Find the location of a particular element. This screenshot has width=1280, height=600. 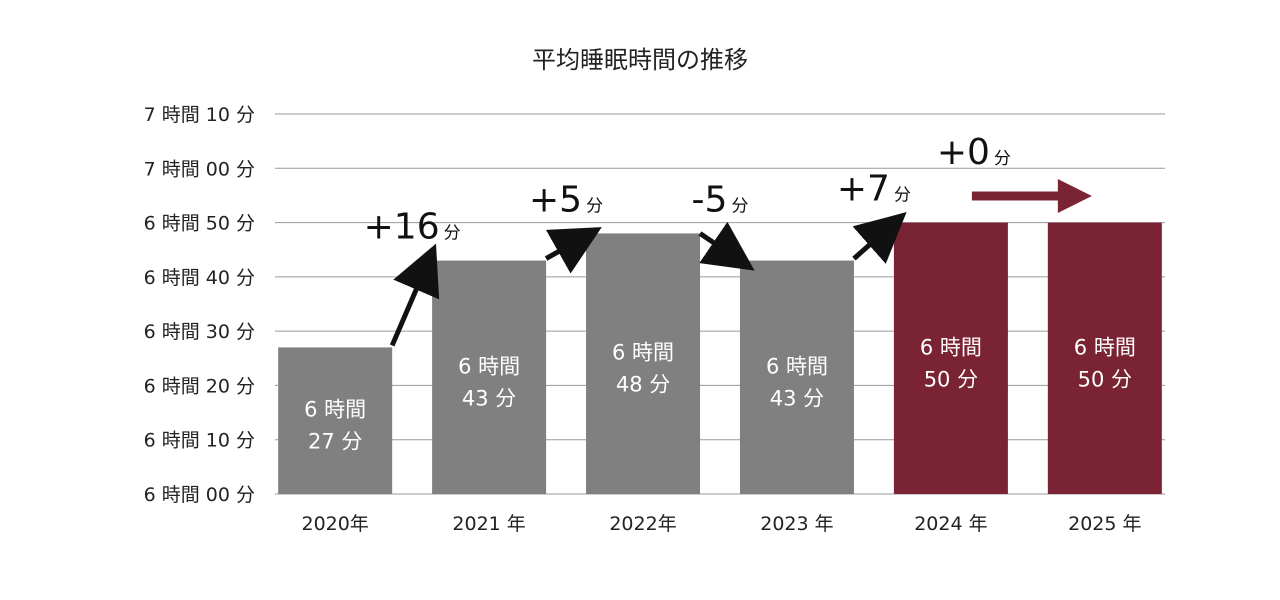

change-value: +5 is located at coordinates (555, 199).